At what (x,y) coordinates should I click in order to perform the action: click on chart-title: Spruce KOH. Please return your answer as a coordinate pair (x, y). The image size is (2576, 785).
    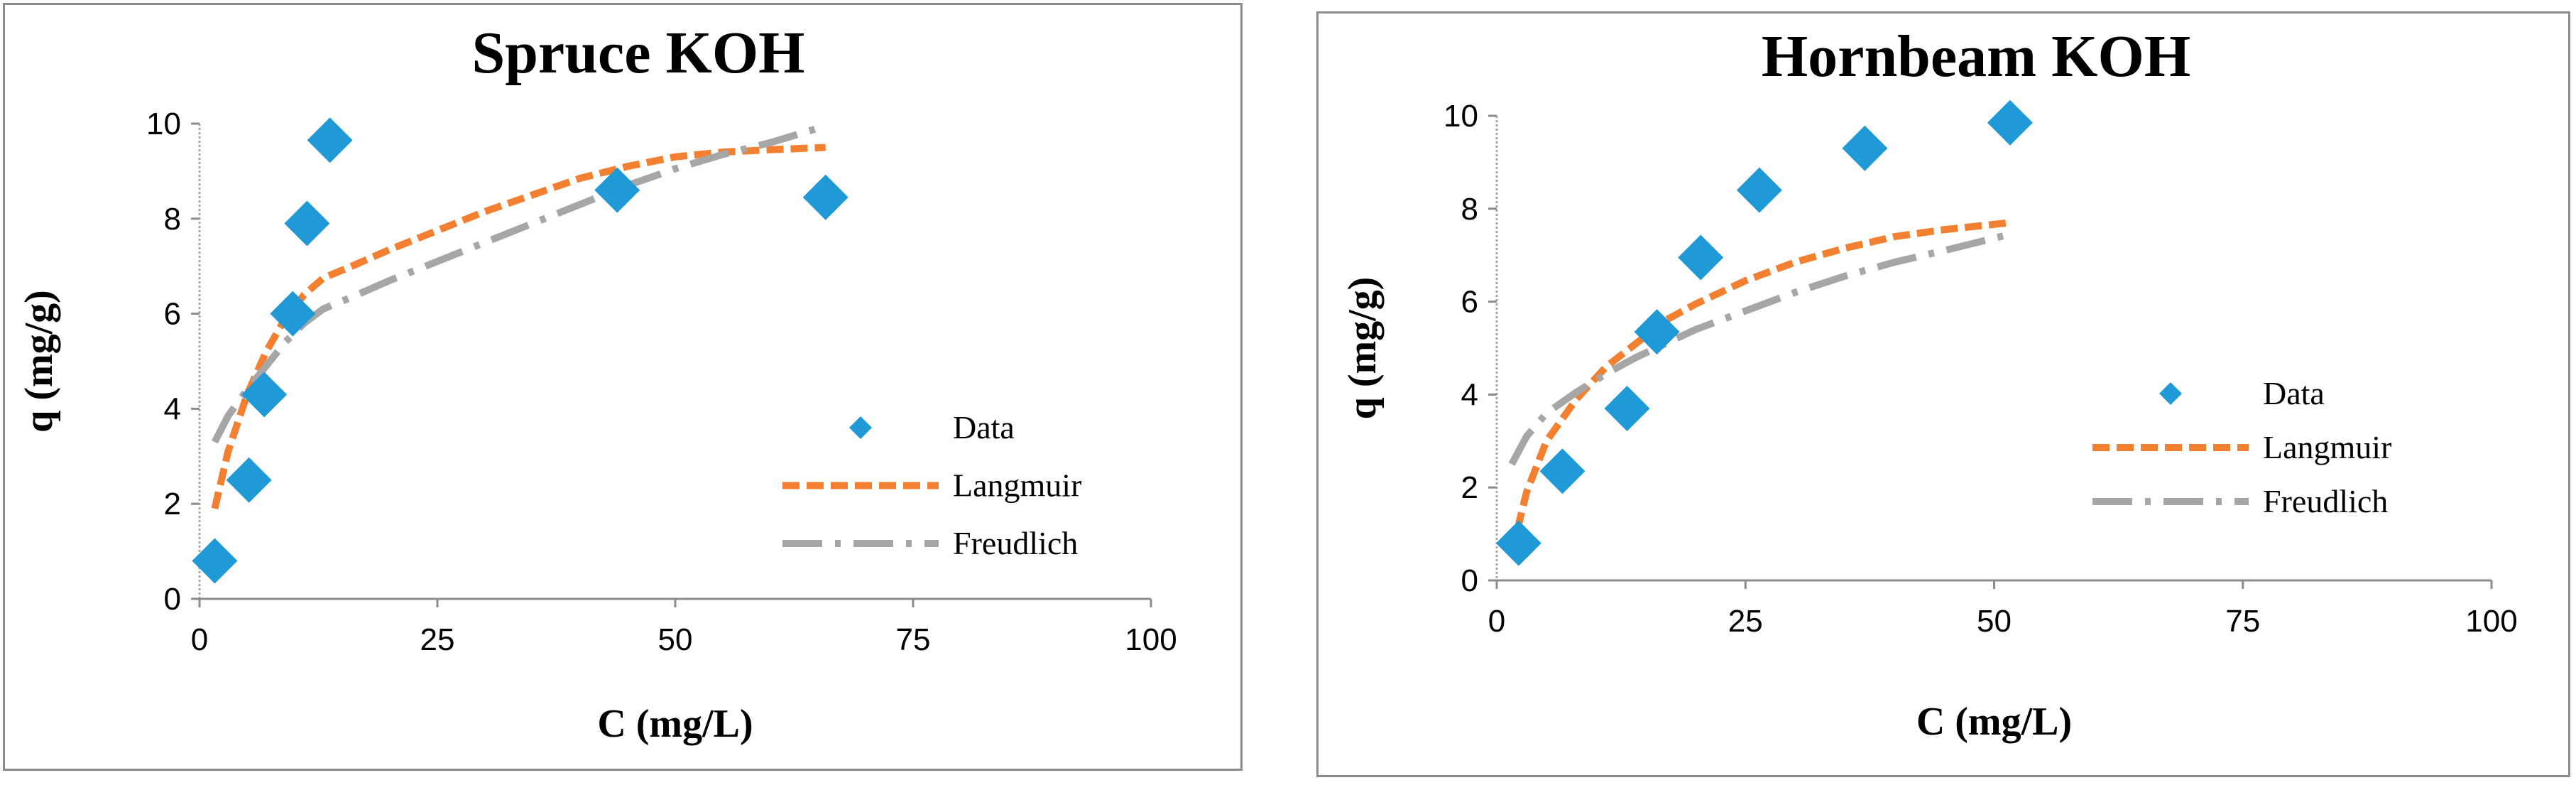
    Looking at the image, I should click on (637, 53).